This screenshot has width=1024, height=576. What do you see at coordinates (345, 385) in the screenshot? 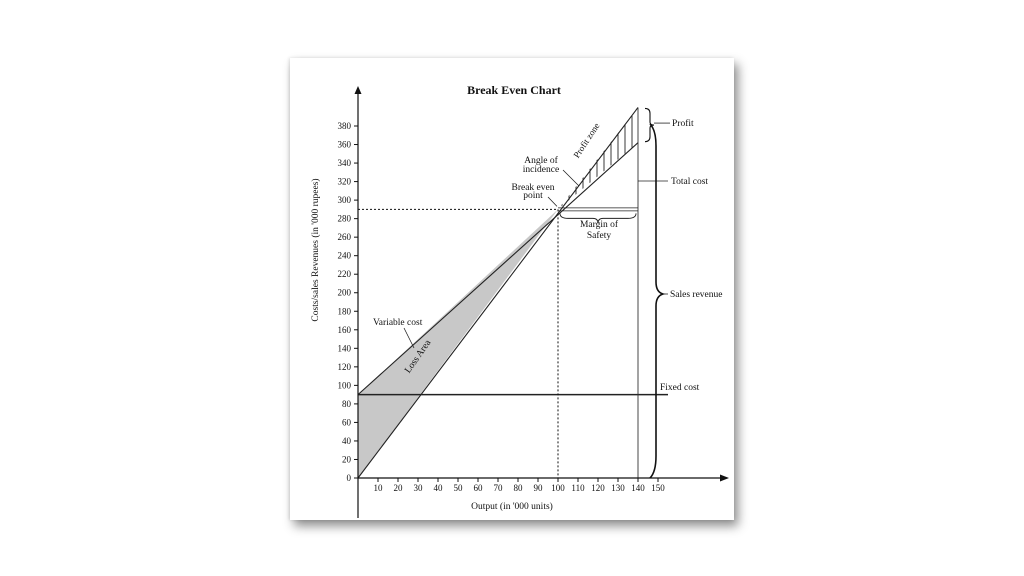
I see `y-tick-label: 100` at bounding box center [345, 385].